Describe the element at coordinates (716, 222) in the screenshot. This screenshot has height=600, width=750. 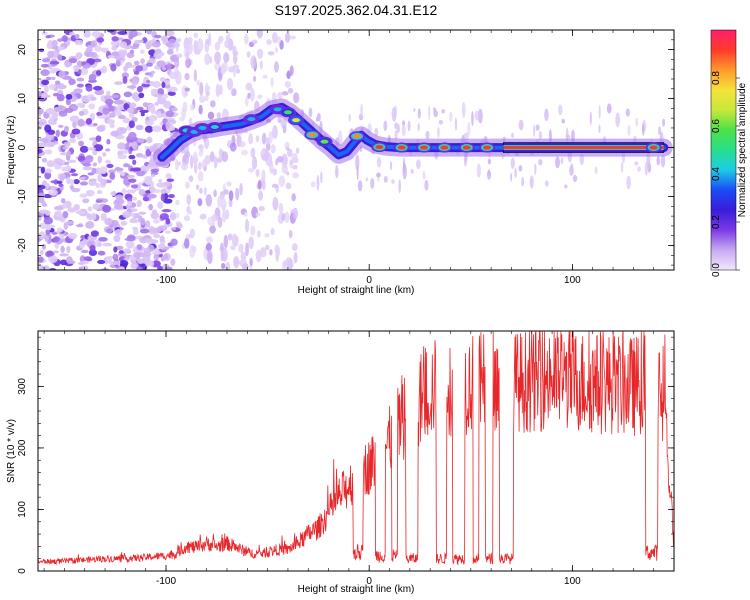
I see `colorbar-tick-label: 0.2` at that location.